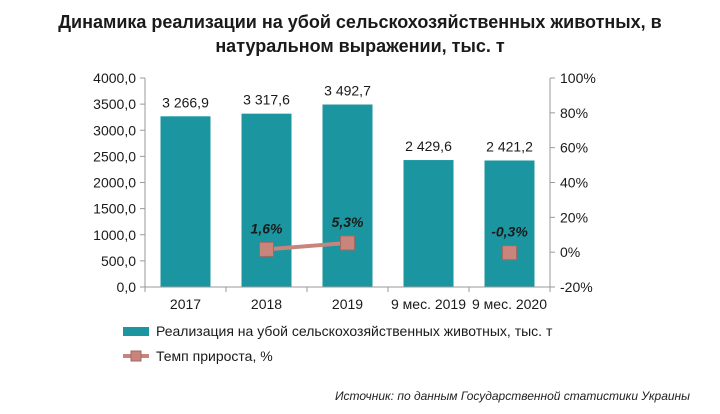 The image size is (720, 414). Describe the element at coordinates (509, 232) in the screenshot. I see `growth-value-label-5: -0,3%` at that location.